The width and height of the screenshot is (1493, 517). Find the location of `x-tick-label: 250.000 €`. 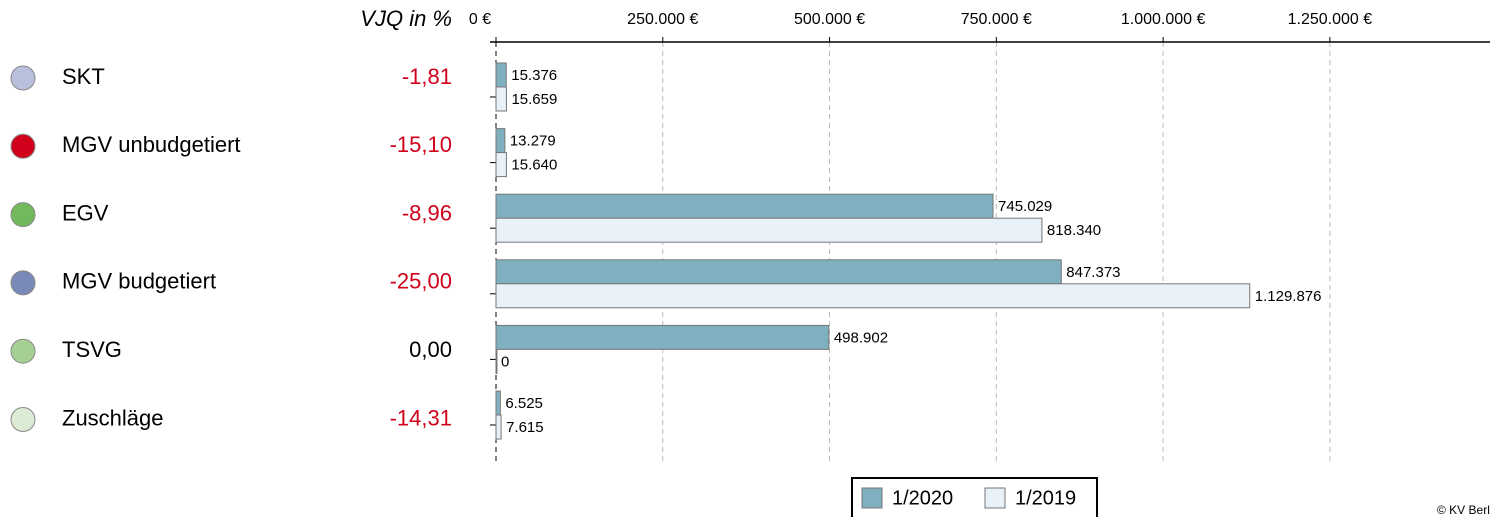

x-tick-label: 250.000 € is located at coordinates (662, 19).